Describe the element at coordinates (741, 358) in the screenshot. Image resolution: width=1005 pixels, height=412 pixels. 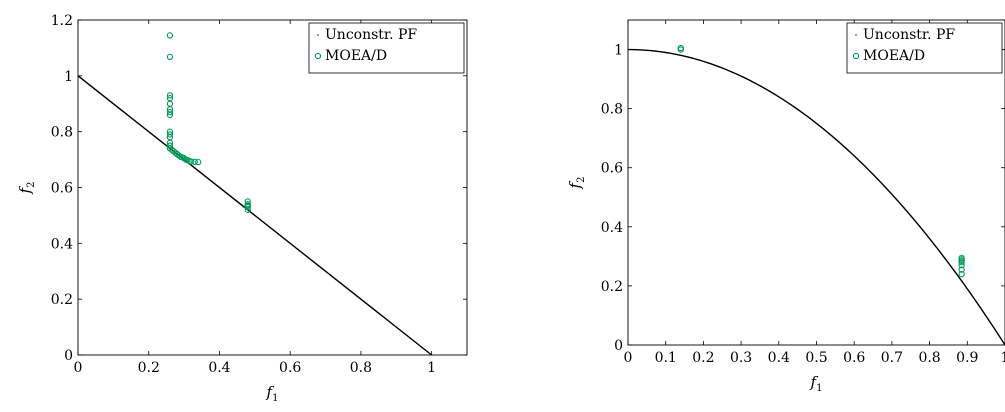
I see `x-tick-label: 0.3` at that location.